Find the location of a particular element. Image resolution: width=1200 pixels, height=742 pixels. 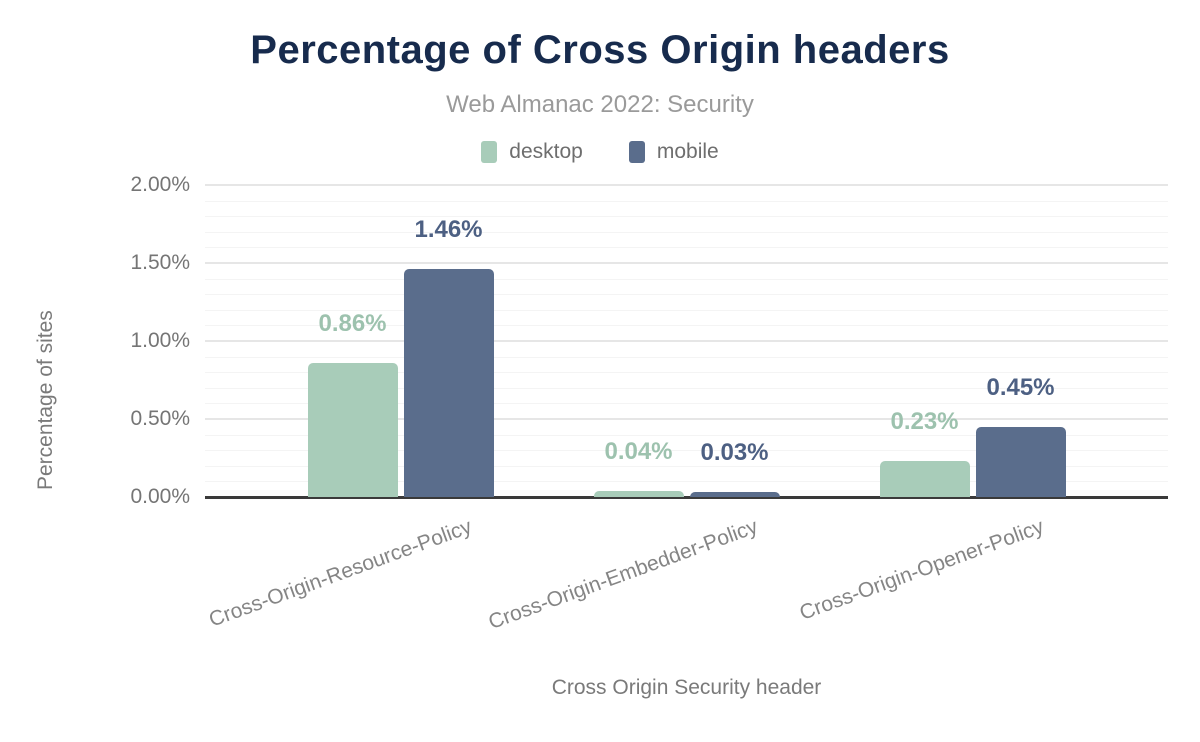

legend-label-desktop: desktop is located at coordinates (546, 151).